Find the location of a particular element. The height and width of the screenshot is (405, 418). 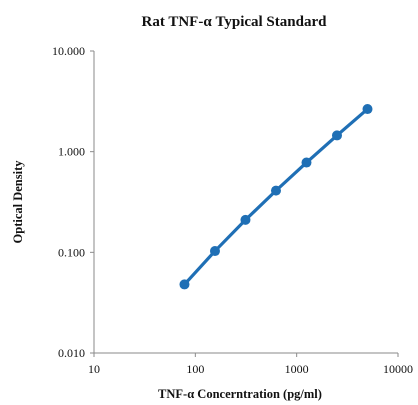

x-tick-label: 100 is located at coordinates (195, 369).